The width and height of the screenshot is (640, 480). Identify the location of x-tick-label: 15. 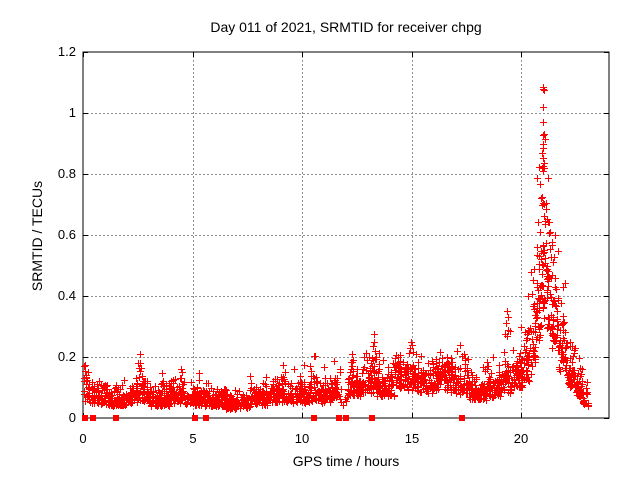
(412, 438).